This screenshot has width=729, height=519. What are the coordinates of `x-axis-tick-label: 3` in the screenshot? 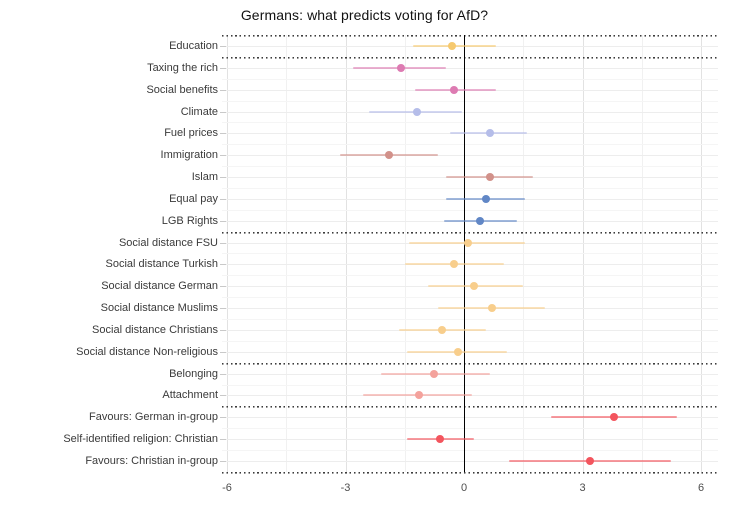 It's located at (582, 488).